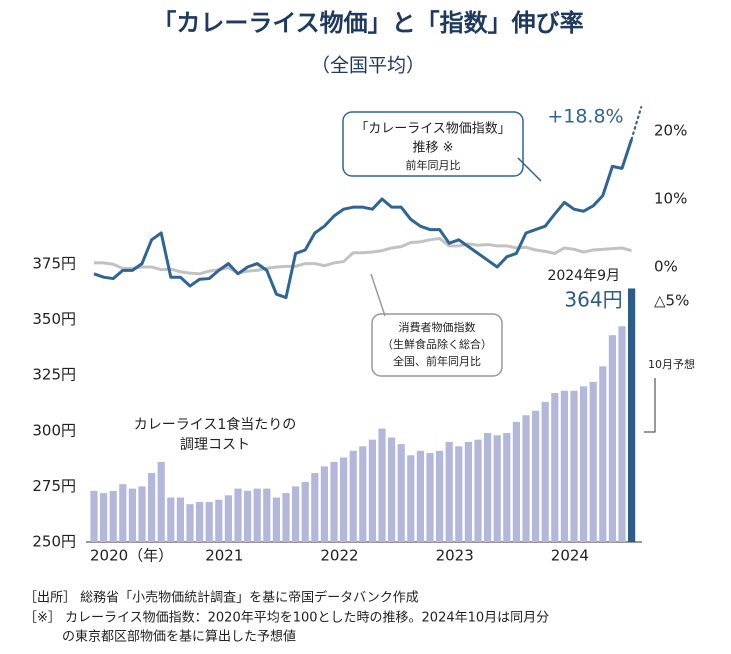 The width and height of the screenshot is (731, 654). What do you see at coordinates (455, 556) in the screenshot?
I see `x-tick-label: 2023` at bounding box center [455, 556].